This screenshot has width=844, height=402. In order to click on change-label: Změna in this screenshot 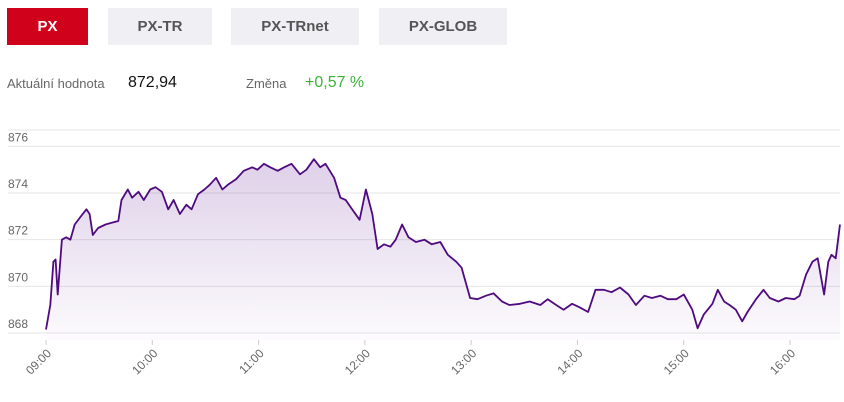, I will do `click(266, 83)`.